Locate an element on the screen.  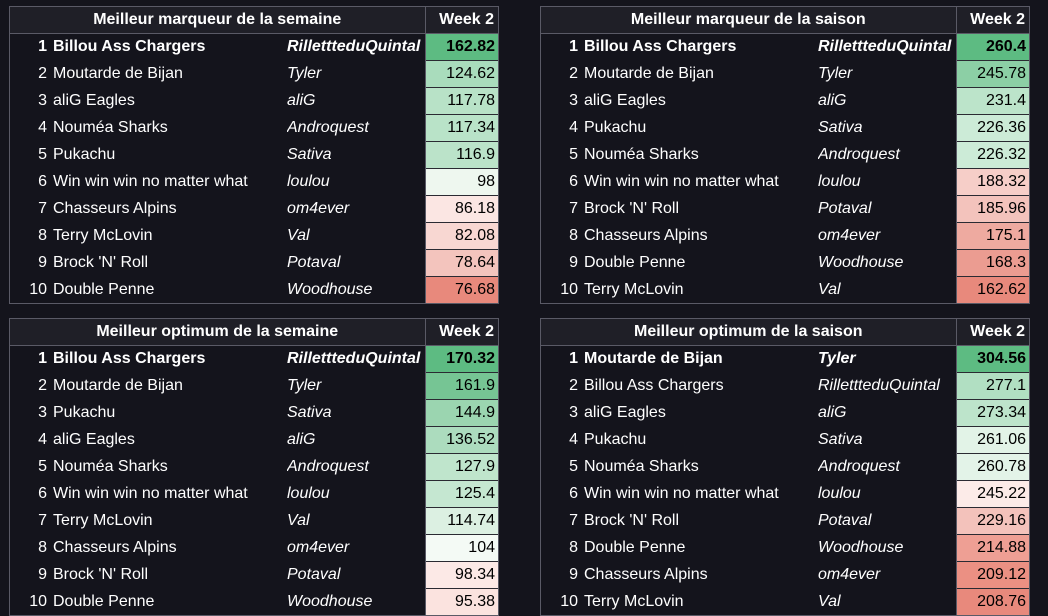
header-row: Meilleur optimum de la saison Week 2 is located at coordinates (785, 332).